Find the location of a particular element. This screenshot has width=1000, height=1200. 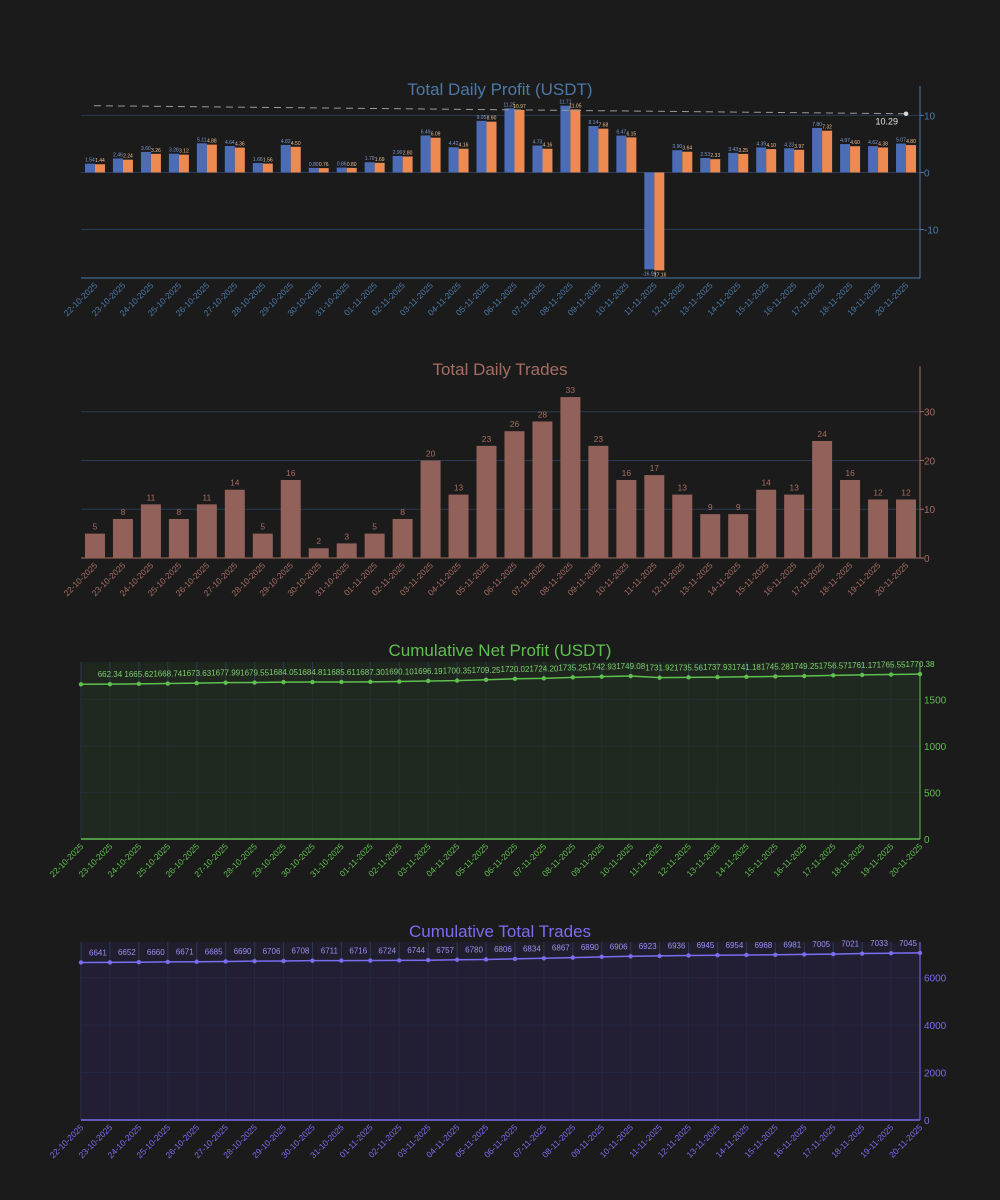

data-label: 6923 is located at coordinates (648, 946).